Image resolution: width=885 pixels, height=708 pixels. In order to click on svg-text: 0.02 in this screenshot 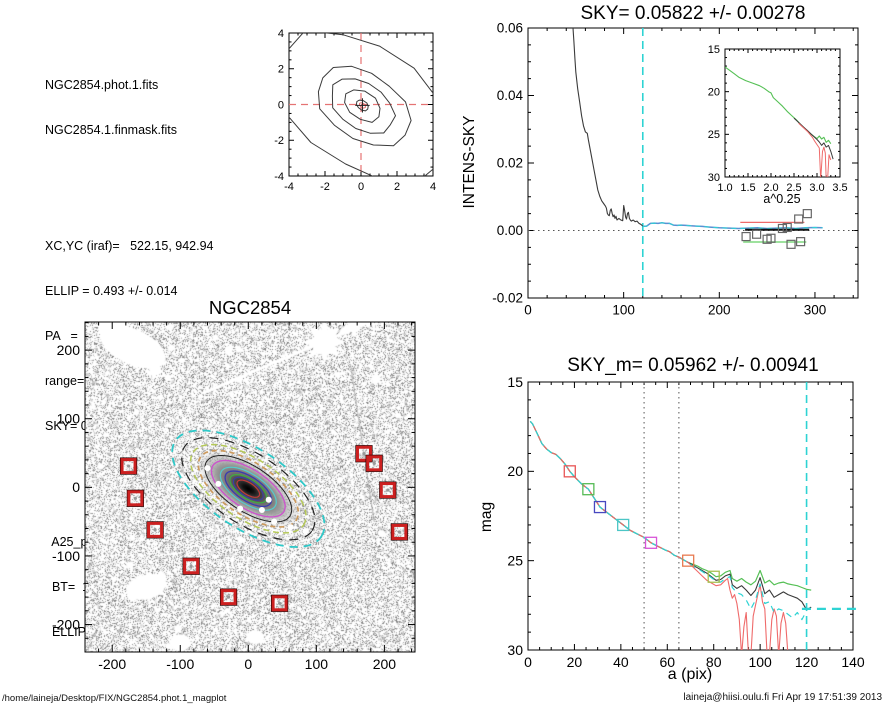, I will do `click(510, 163)`.